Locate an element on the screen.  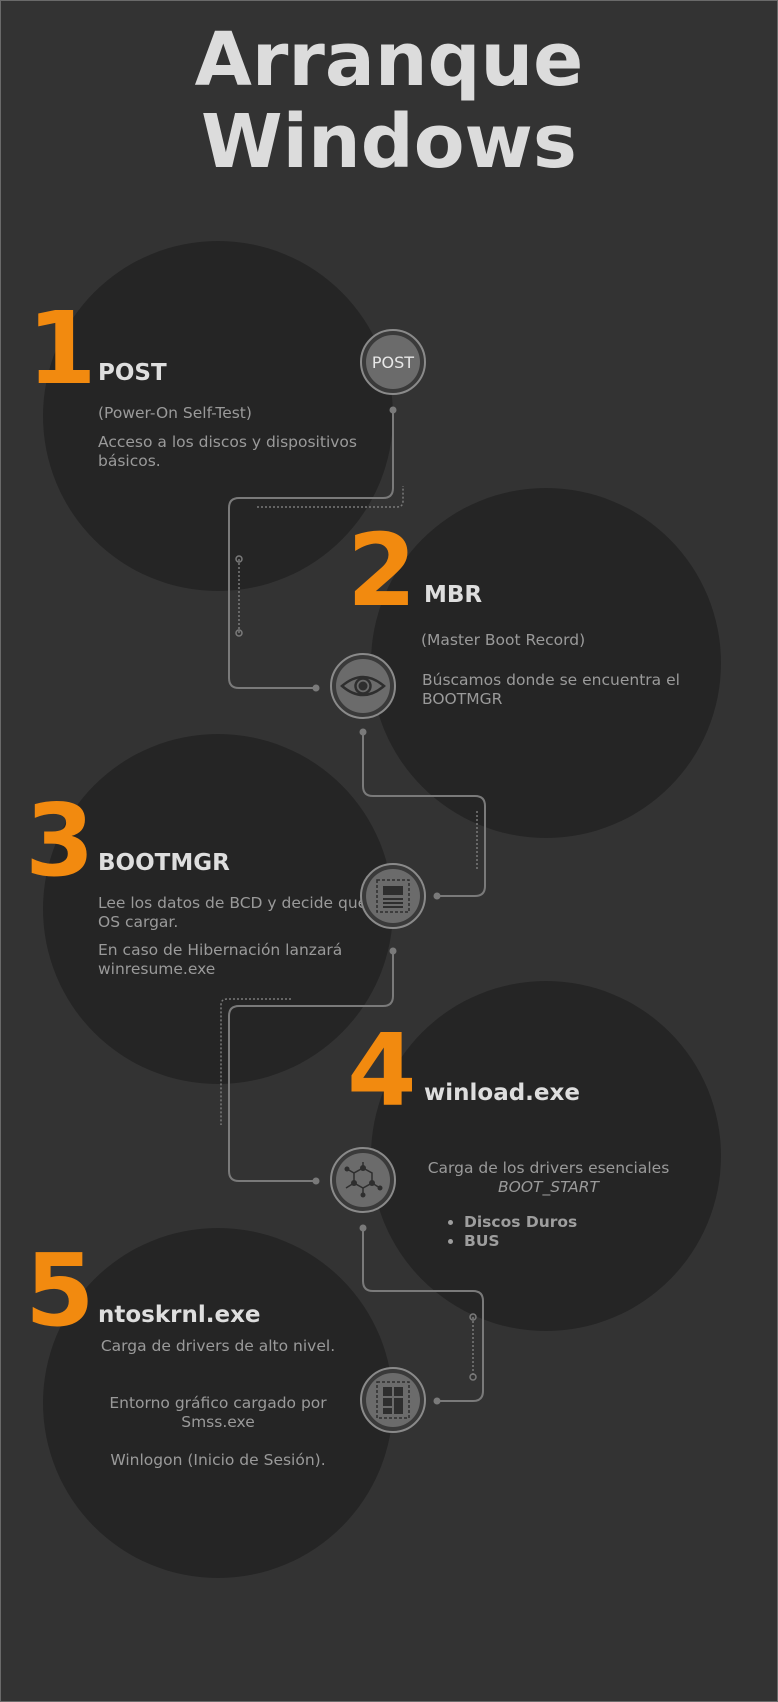
post-node-label: POST is located at coordinates (393, 362).